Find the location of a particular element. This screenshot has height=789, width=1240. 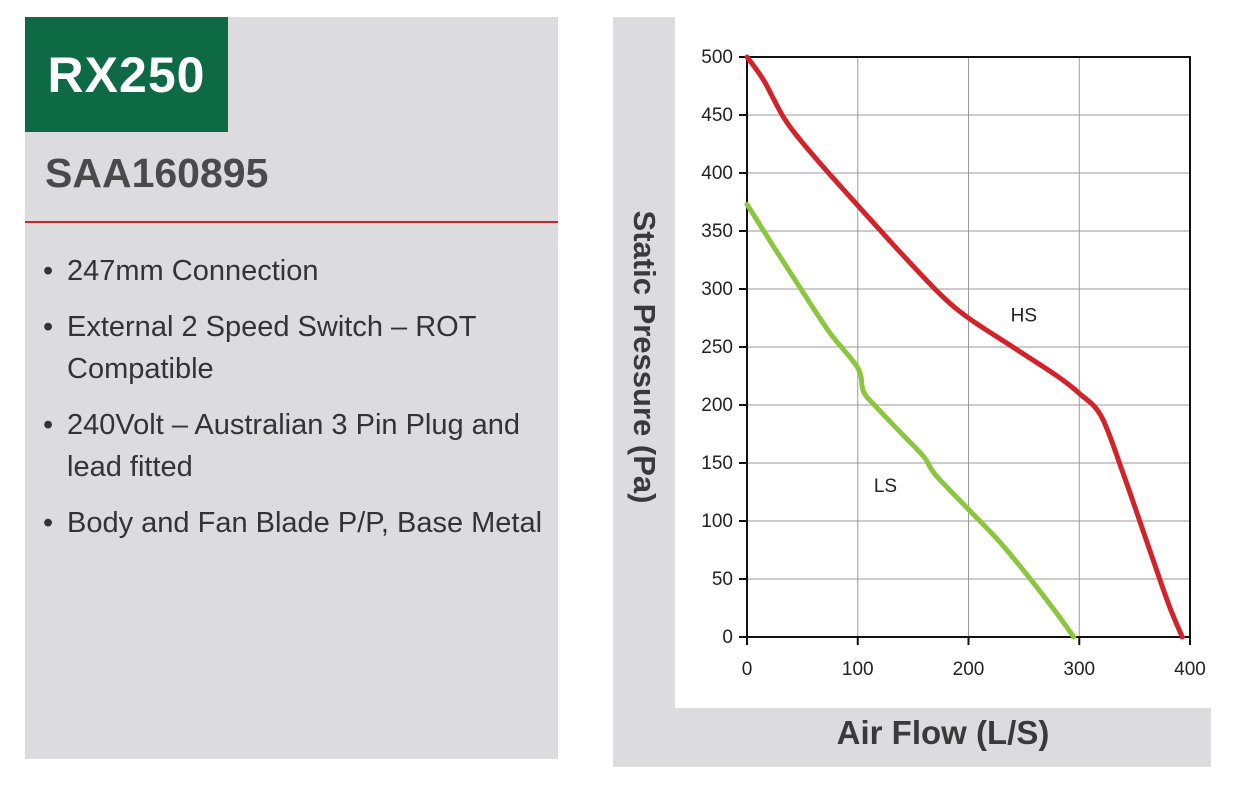

y-tick-label: 450 is located at coordinates (717, 115).